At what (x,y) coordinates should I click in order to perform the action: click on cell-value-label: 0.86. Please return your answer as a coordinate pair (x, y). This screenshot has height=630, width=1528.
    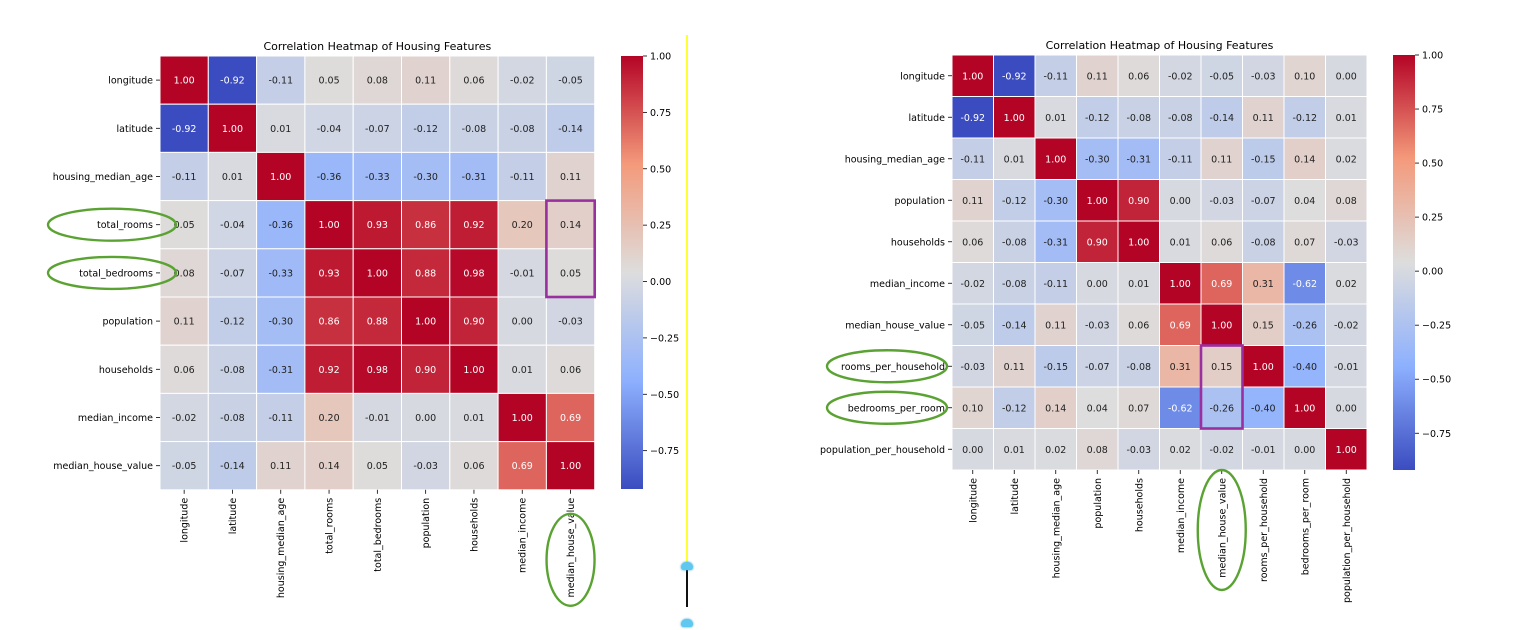
    Looking at the image, I should click on (328, 322).